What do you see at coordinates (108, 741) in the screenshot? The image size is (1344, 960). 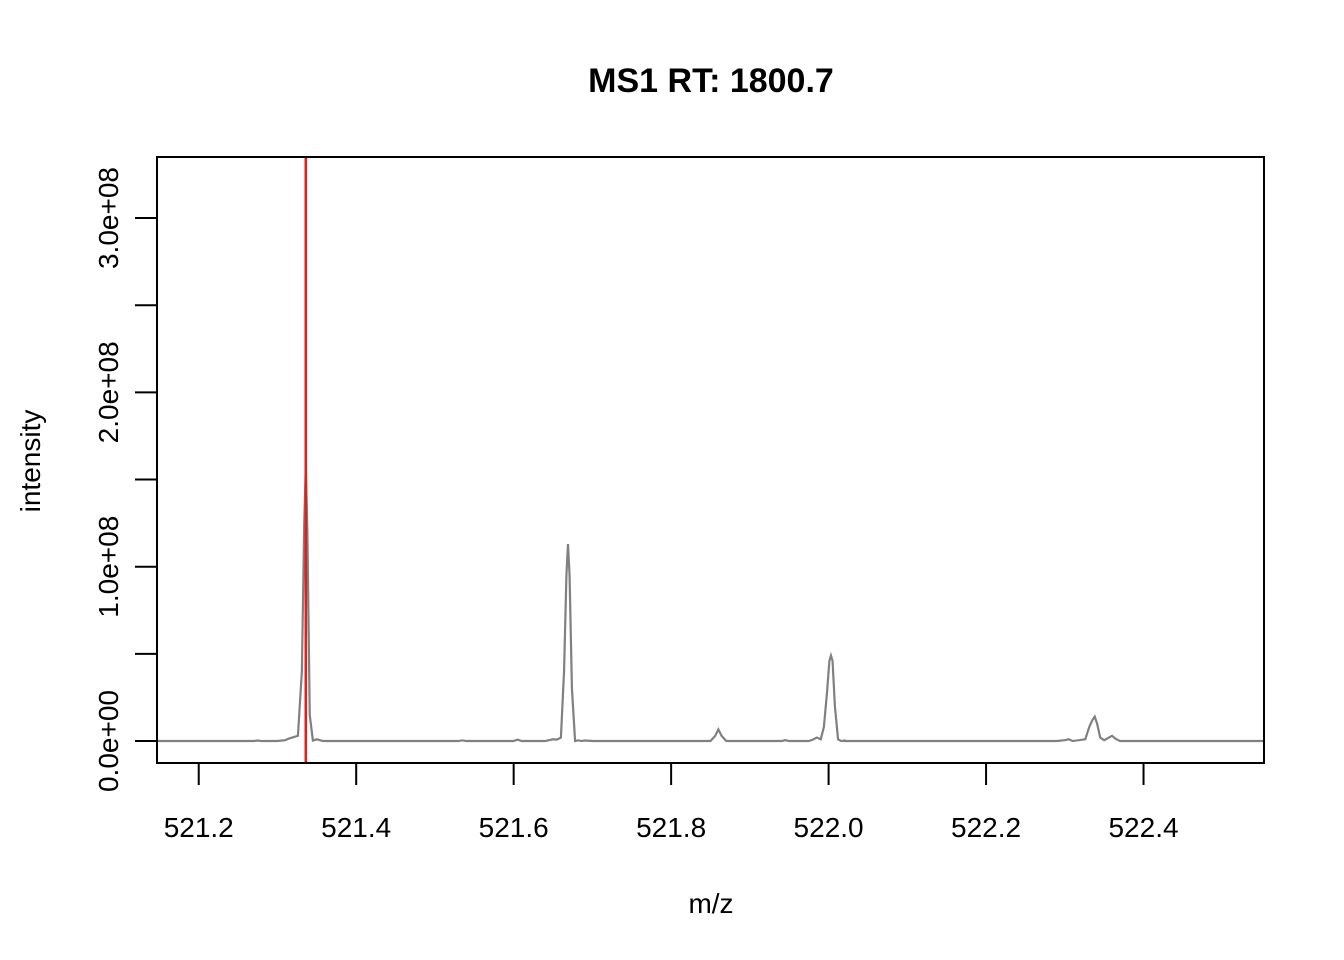 I see `y-tick-label: 0.0e+00` at bounding box center [108, 741].